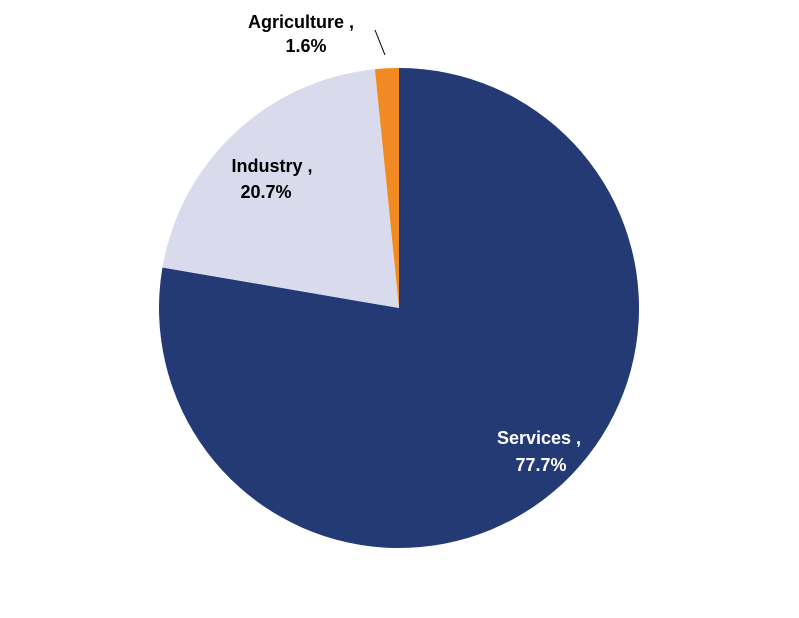 This screenshot has width=799, height=618. Describe the element at coordinates (540, 465) in the screenshot. I see `label-services-value: 77.7%` at that location.